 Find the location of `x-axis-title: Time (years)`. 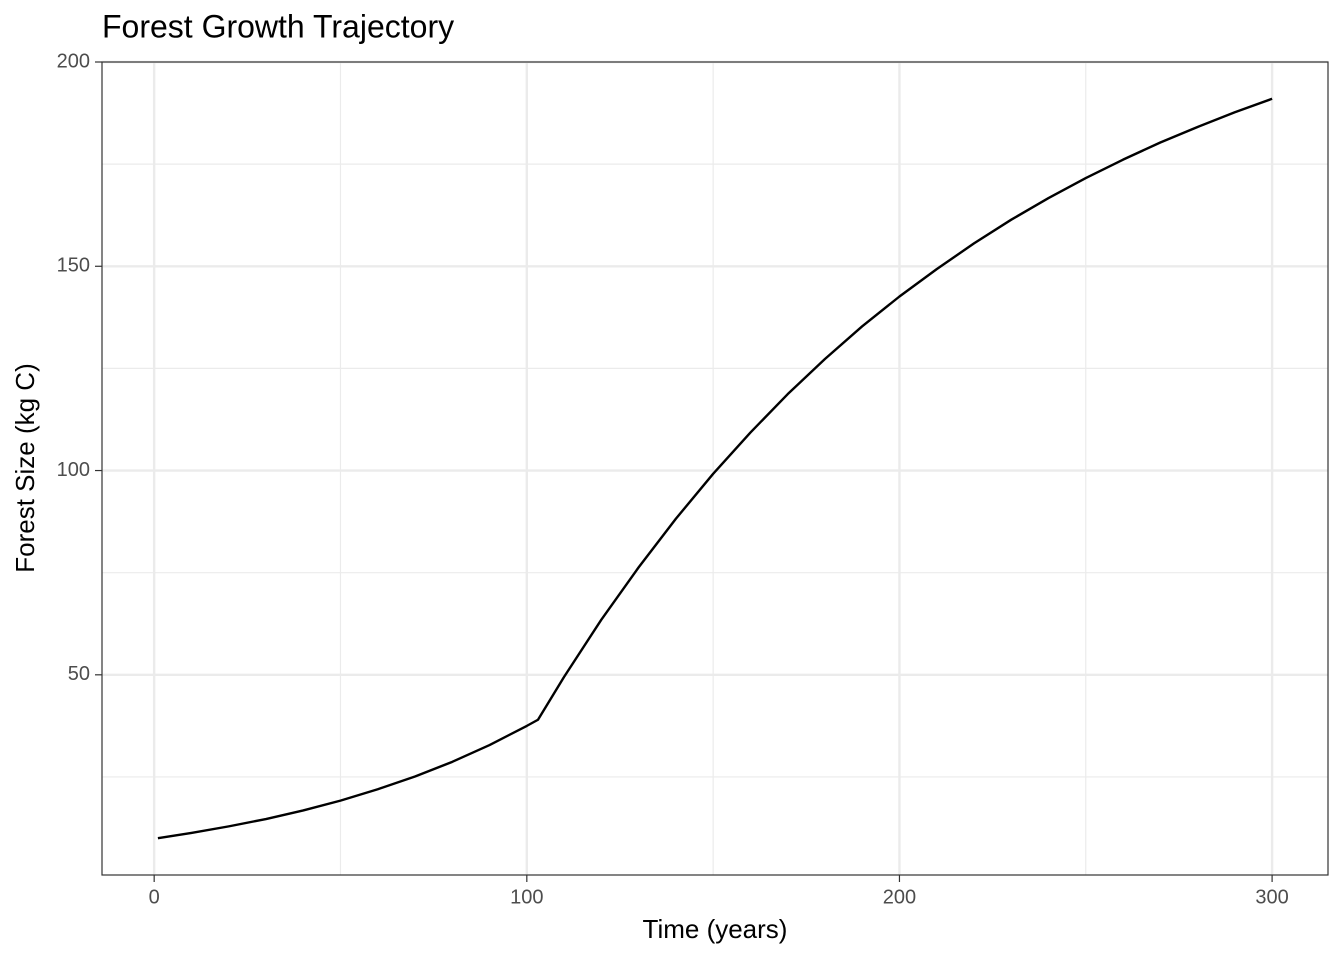

x-axis-title: Time (years) is located at coordinates (715, 929).